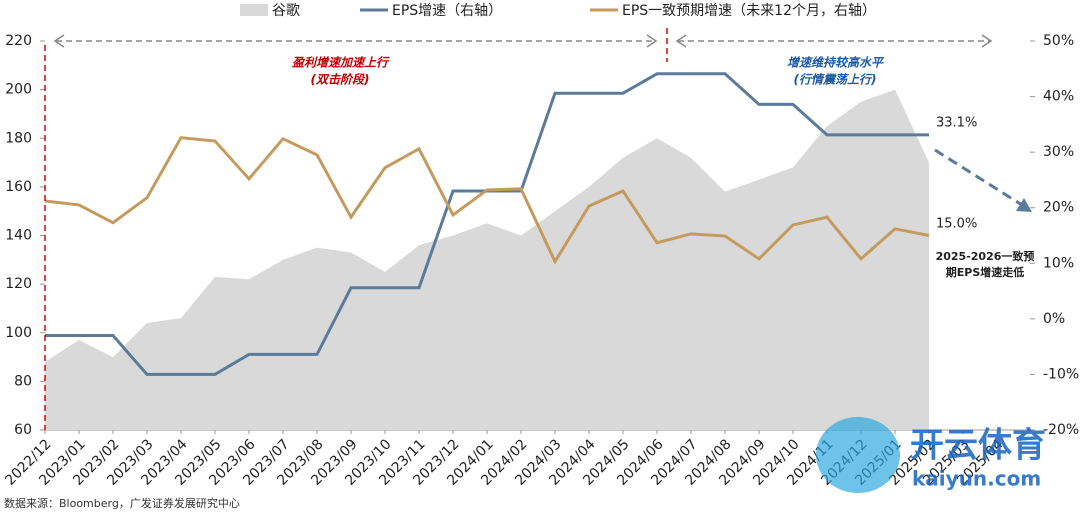 Image resolution: width=1080 pixels, height=512 pixels. I want to click on annotation: (行情震荡上行), so click(835, 80).